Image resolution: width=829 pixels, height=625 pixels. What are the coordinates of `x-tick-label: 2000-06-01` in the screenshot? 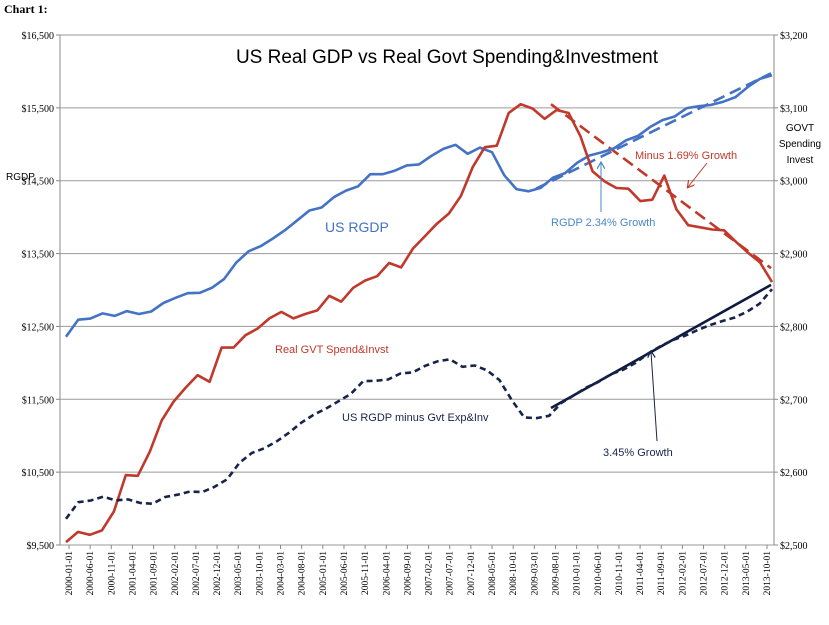 It's located at (91, 573).